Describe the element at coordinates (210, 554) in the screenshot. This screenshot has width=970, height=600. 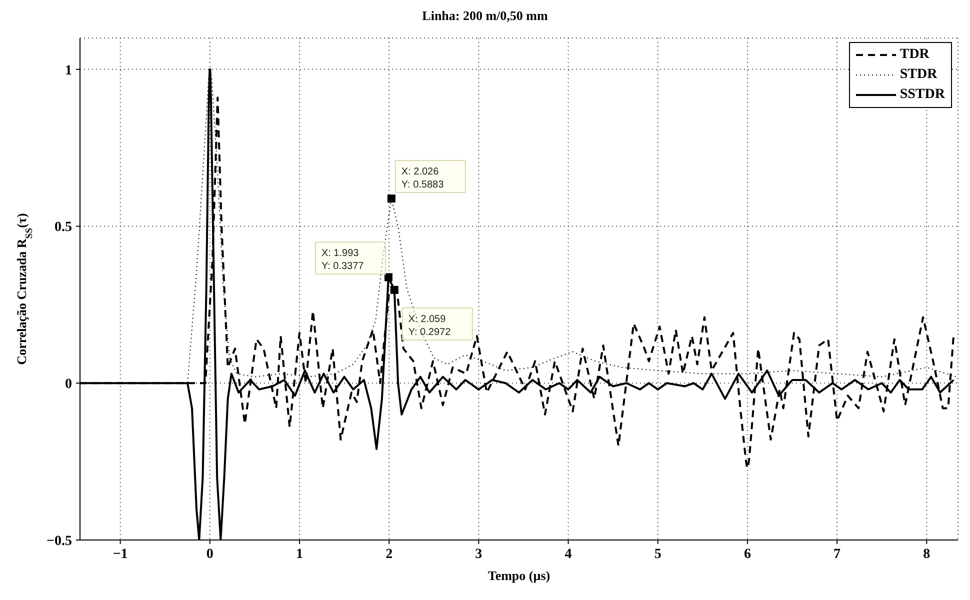
I see `x-tick-label: 0` at that location.